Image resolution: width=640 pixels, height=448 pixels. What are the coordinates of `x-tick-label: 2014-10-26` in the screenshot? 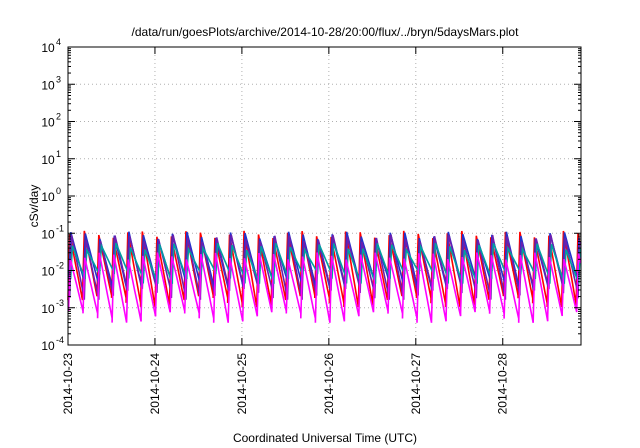 It's located at (329, 384).